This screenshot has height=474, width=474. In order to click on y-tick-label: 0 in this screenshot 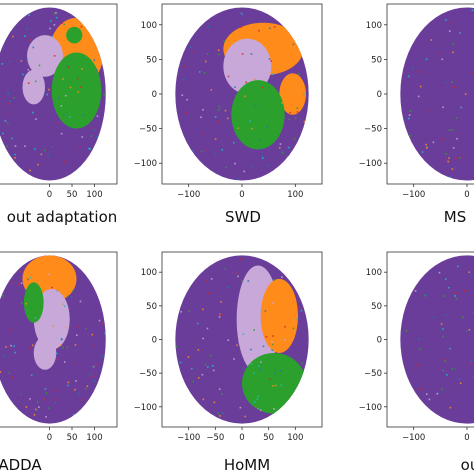, I will do `click(154, 341)`.